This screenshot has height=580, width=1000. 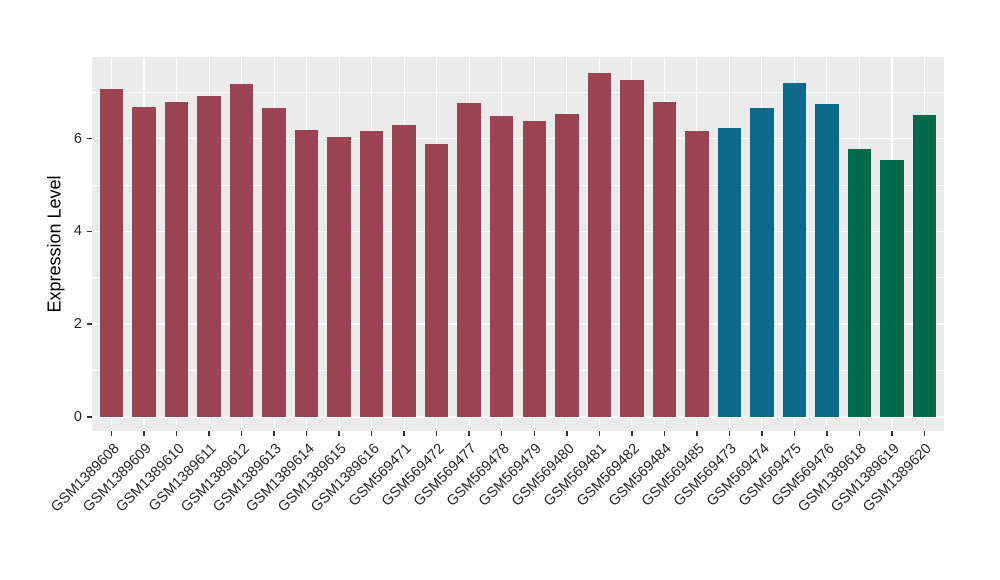 I want to click on bar-GSM1389619, so click(x=892, y=288).